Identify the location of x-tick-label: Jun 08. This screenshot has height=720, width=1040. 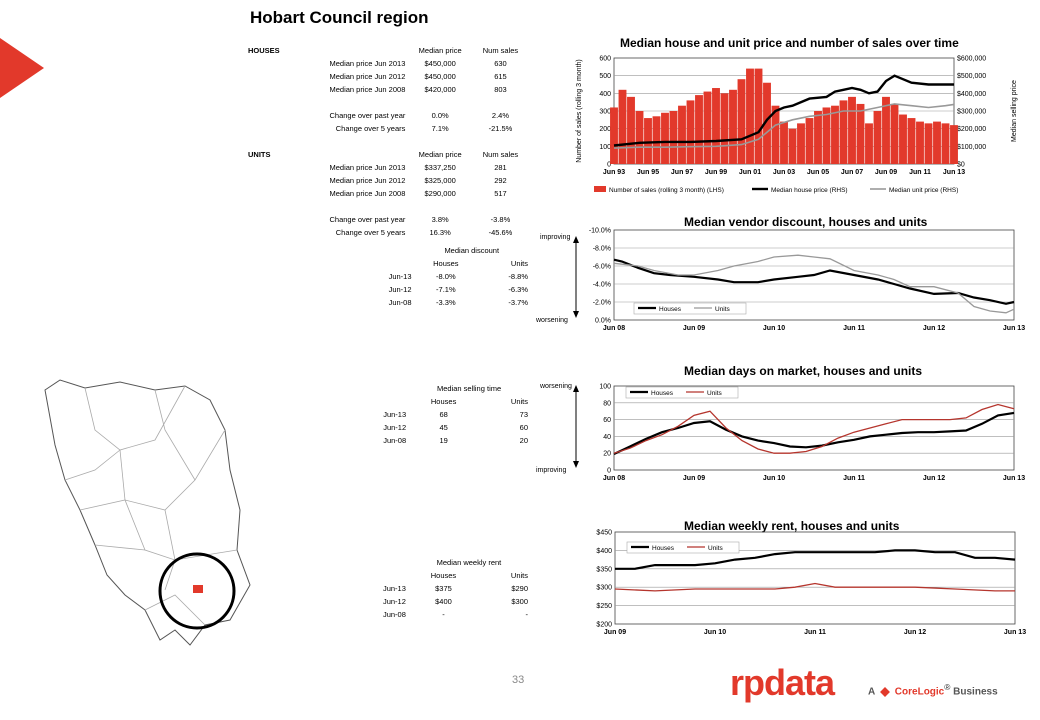
(614, 328).